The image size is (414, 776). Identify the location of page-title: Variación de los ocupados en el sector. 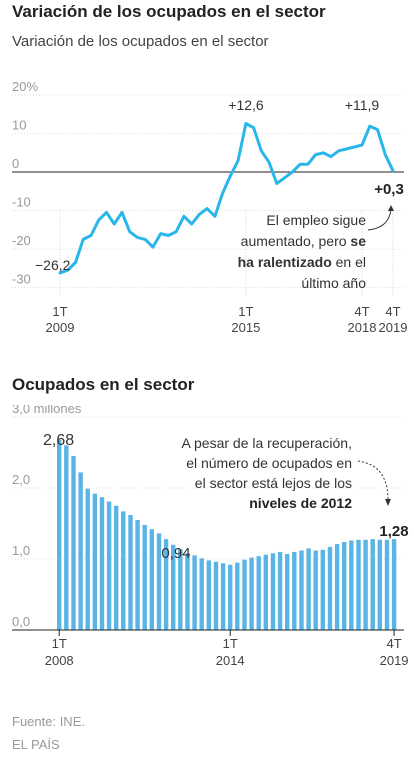
(169, 11).